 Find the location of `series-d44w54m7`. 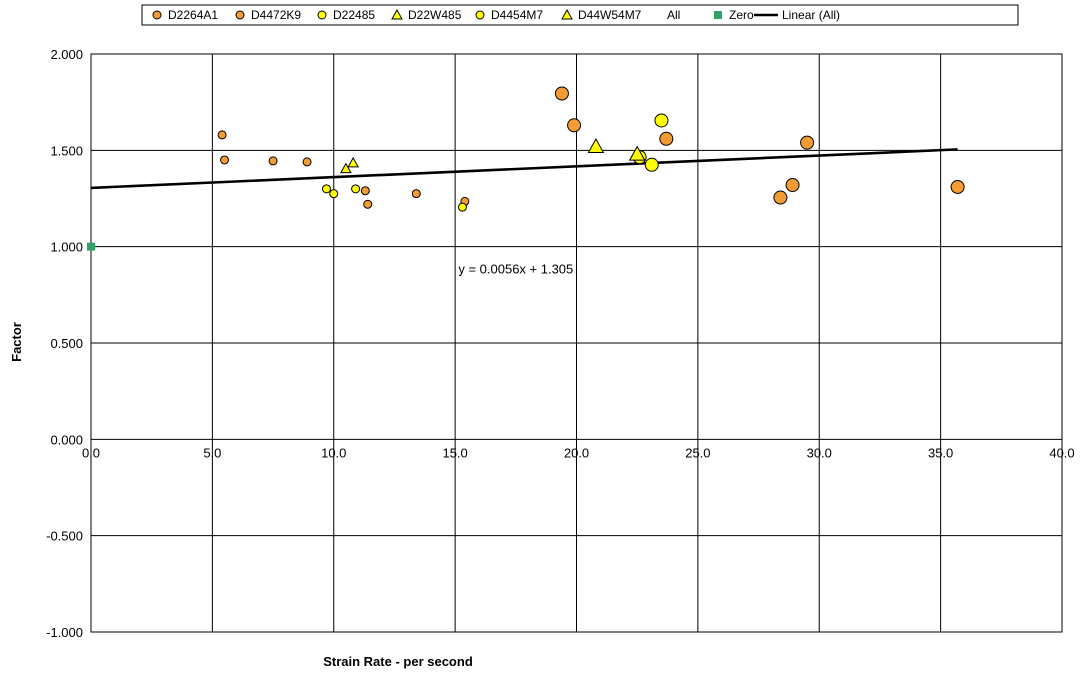

series-d44w54m7 is located at coordinates (616, 149).